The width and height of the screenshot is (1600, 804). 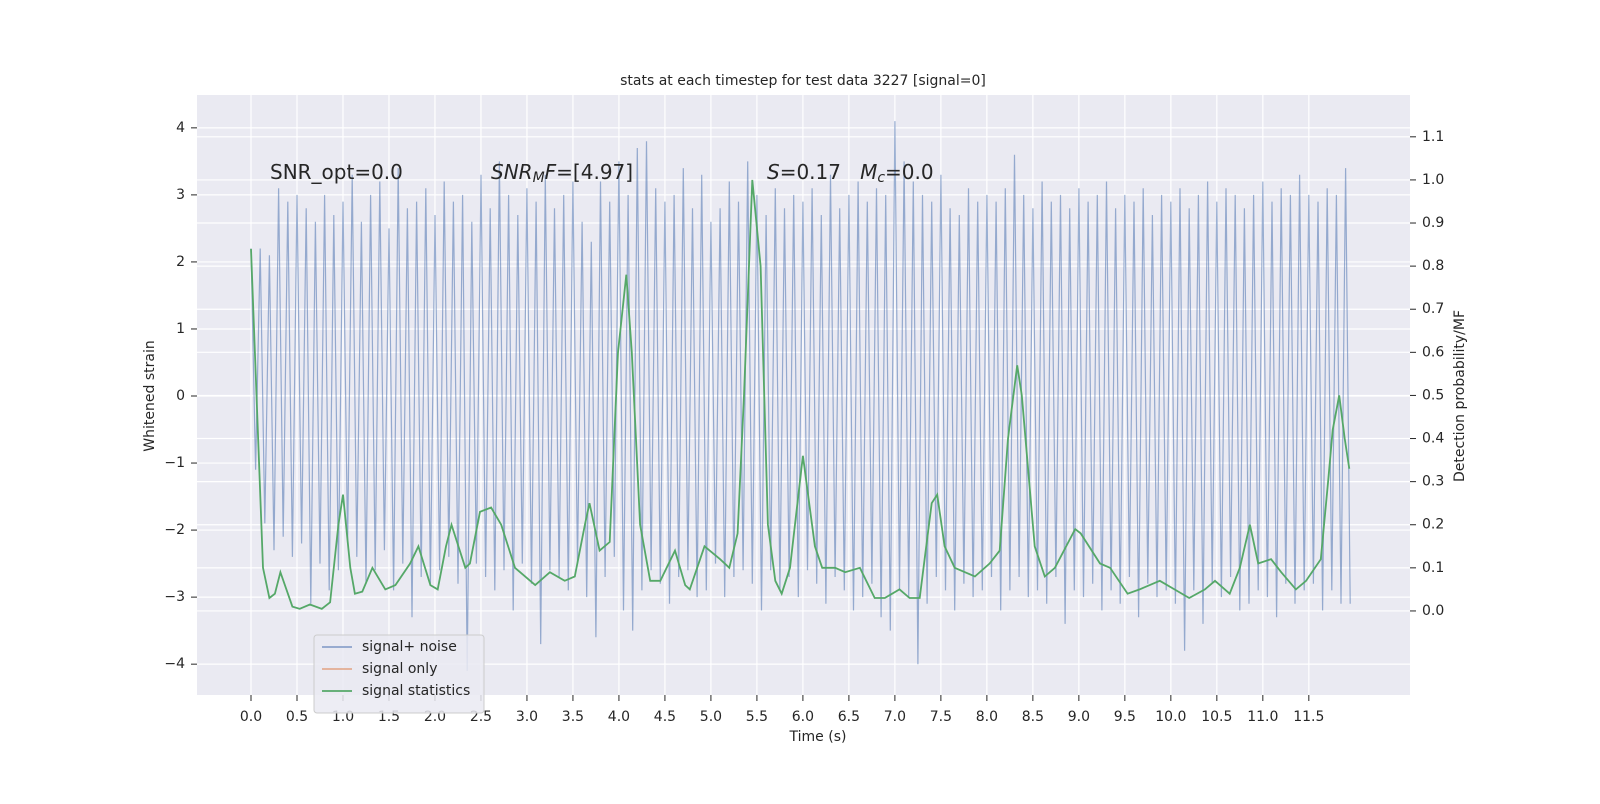 I want to click on annotation-part: c, so click(x=881, y=178).